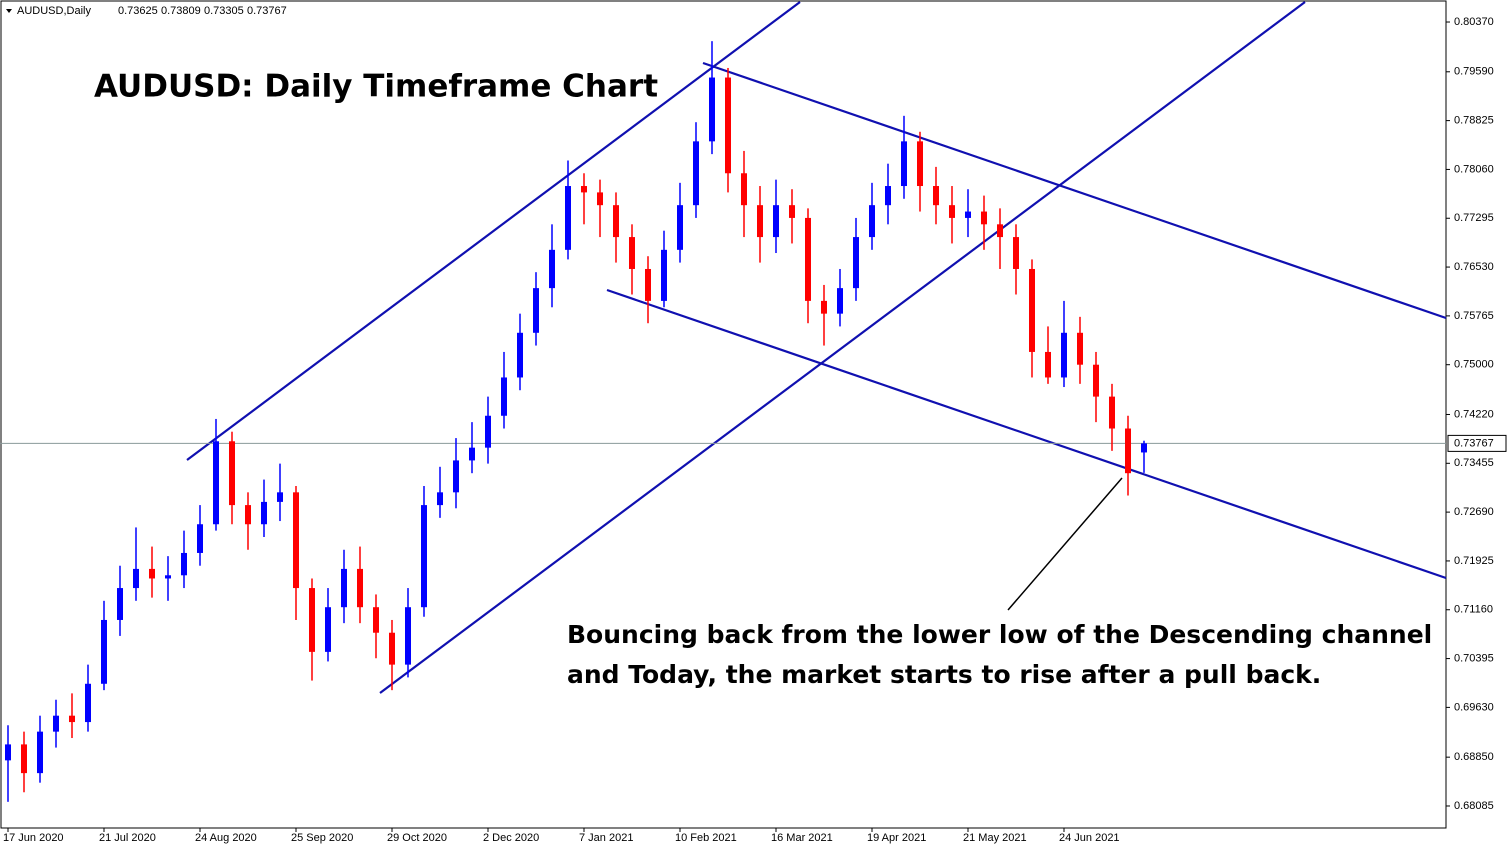 Image resolution: width=1510 pixels, height=850 pixels. What do you see at coordinates (706, 838) in the screenshot?
I see `x-tick-label: 10 Feb 2021` at bounding box center [706, 838].